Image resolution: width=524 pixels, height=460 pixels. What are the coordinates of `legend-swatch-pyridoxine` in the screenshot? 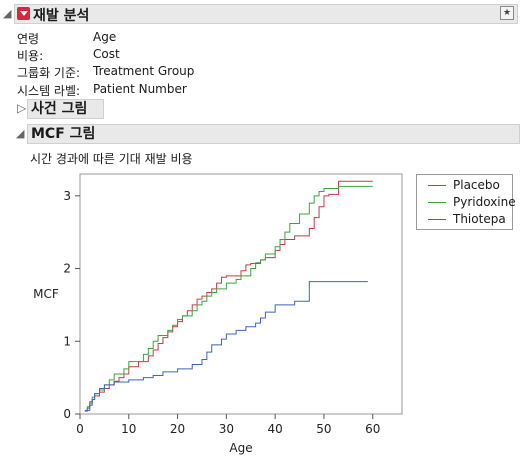 It's located at (437, 202).